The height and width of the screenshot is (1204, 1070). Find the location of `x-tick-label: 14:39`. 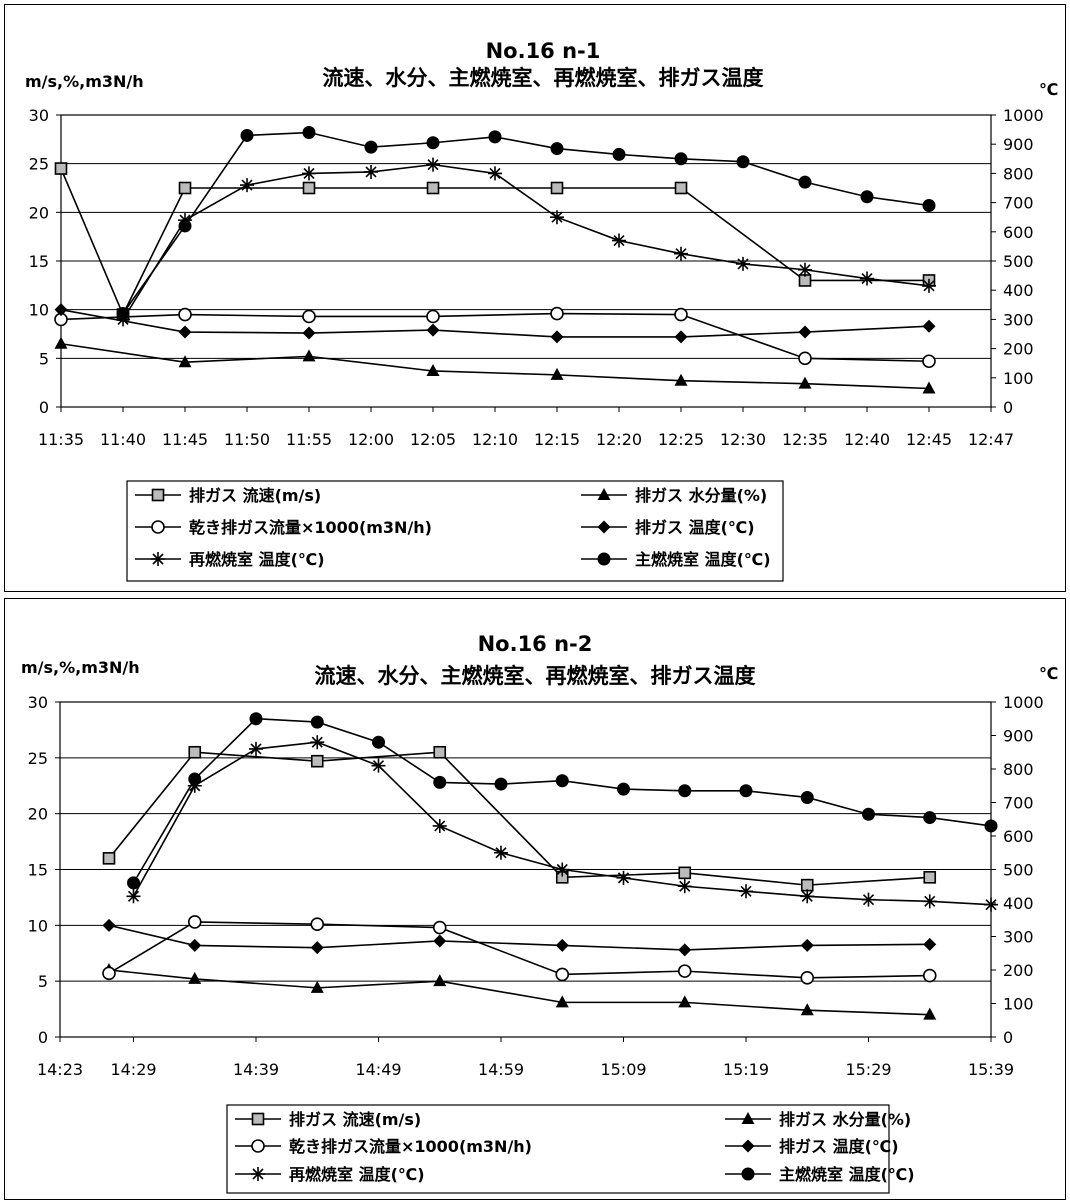

x-tick-label: 14:39 is located at coordinates (256, 1069).